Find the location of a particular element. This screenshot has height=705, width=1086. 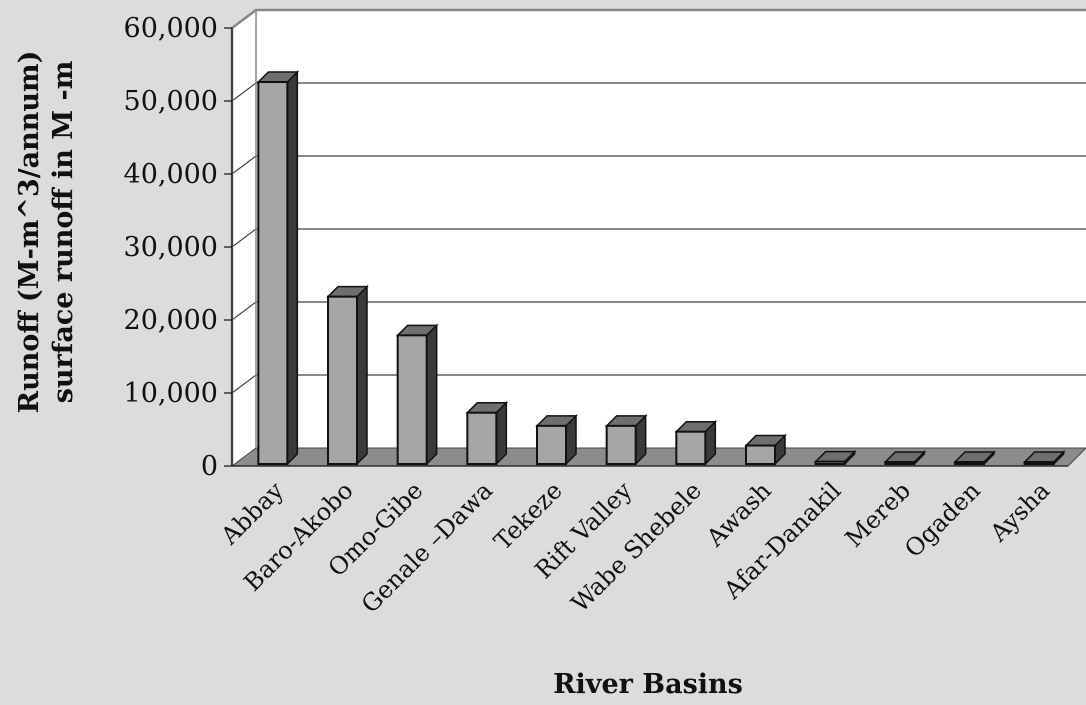

y-tick-label: 60,000 is located at coordinates (171, 28).